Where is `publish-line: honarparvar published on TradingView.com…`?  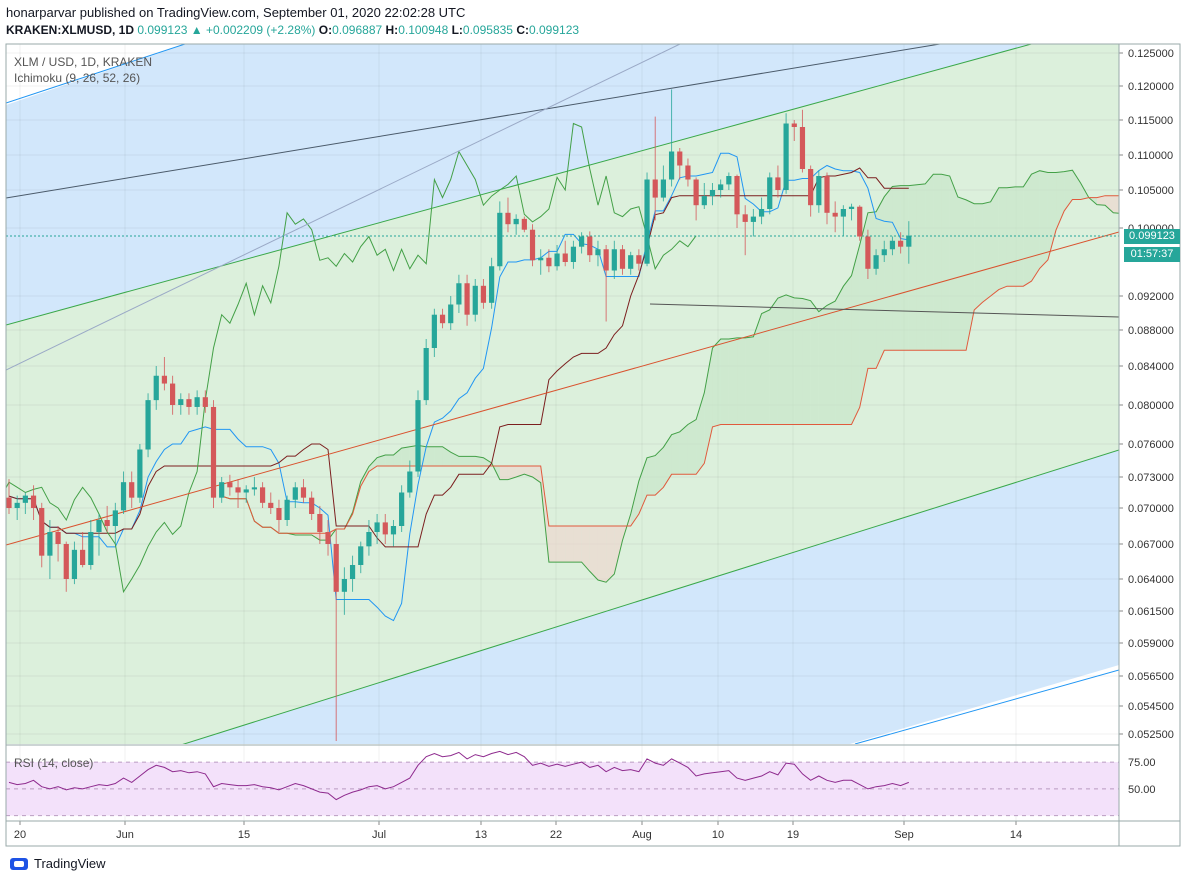
publish-line: honarparvar published on TradingView.com… is located at coordinates (236, 12).